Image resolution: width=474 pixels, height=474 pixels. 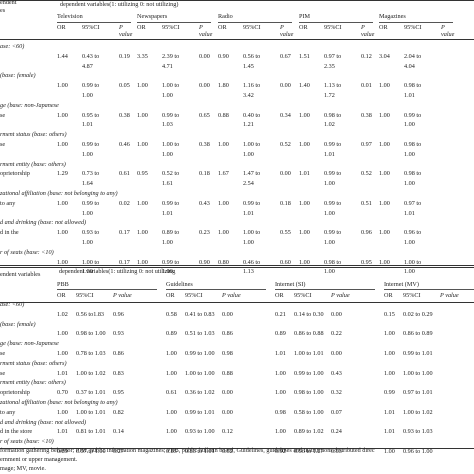 I want to click on table2-category-label: ase: <60), so click(x=12, y=304).